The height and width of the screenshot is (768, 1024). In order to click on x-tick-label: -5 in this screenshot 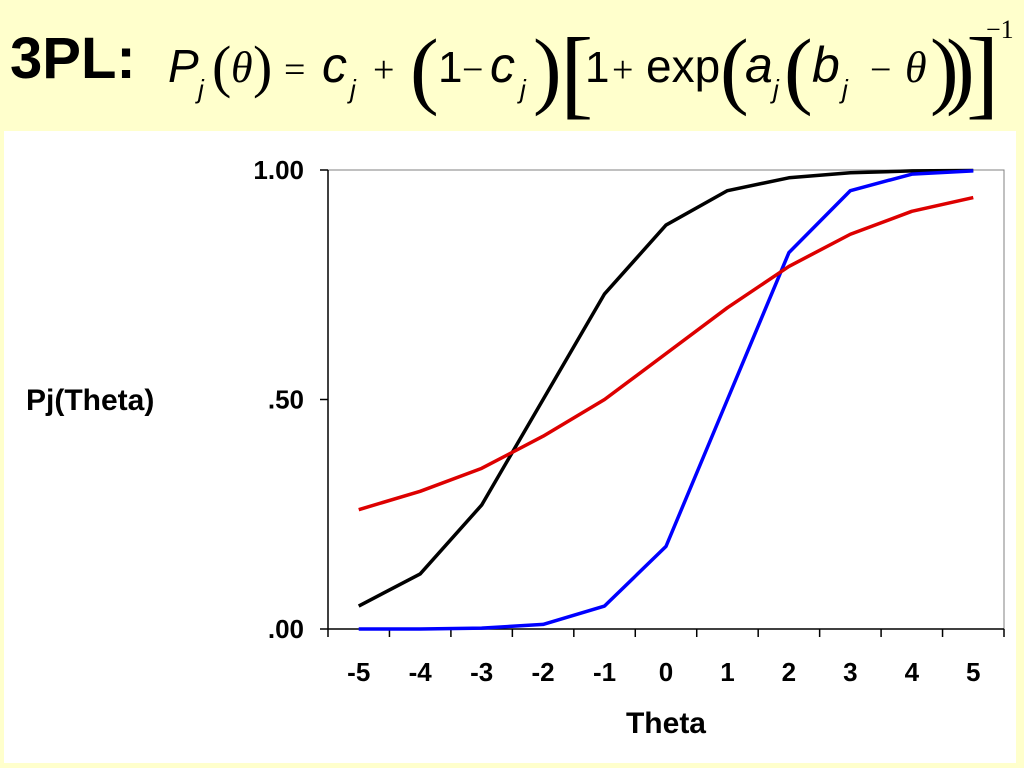, I will do `click(358, 672)`.